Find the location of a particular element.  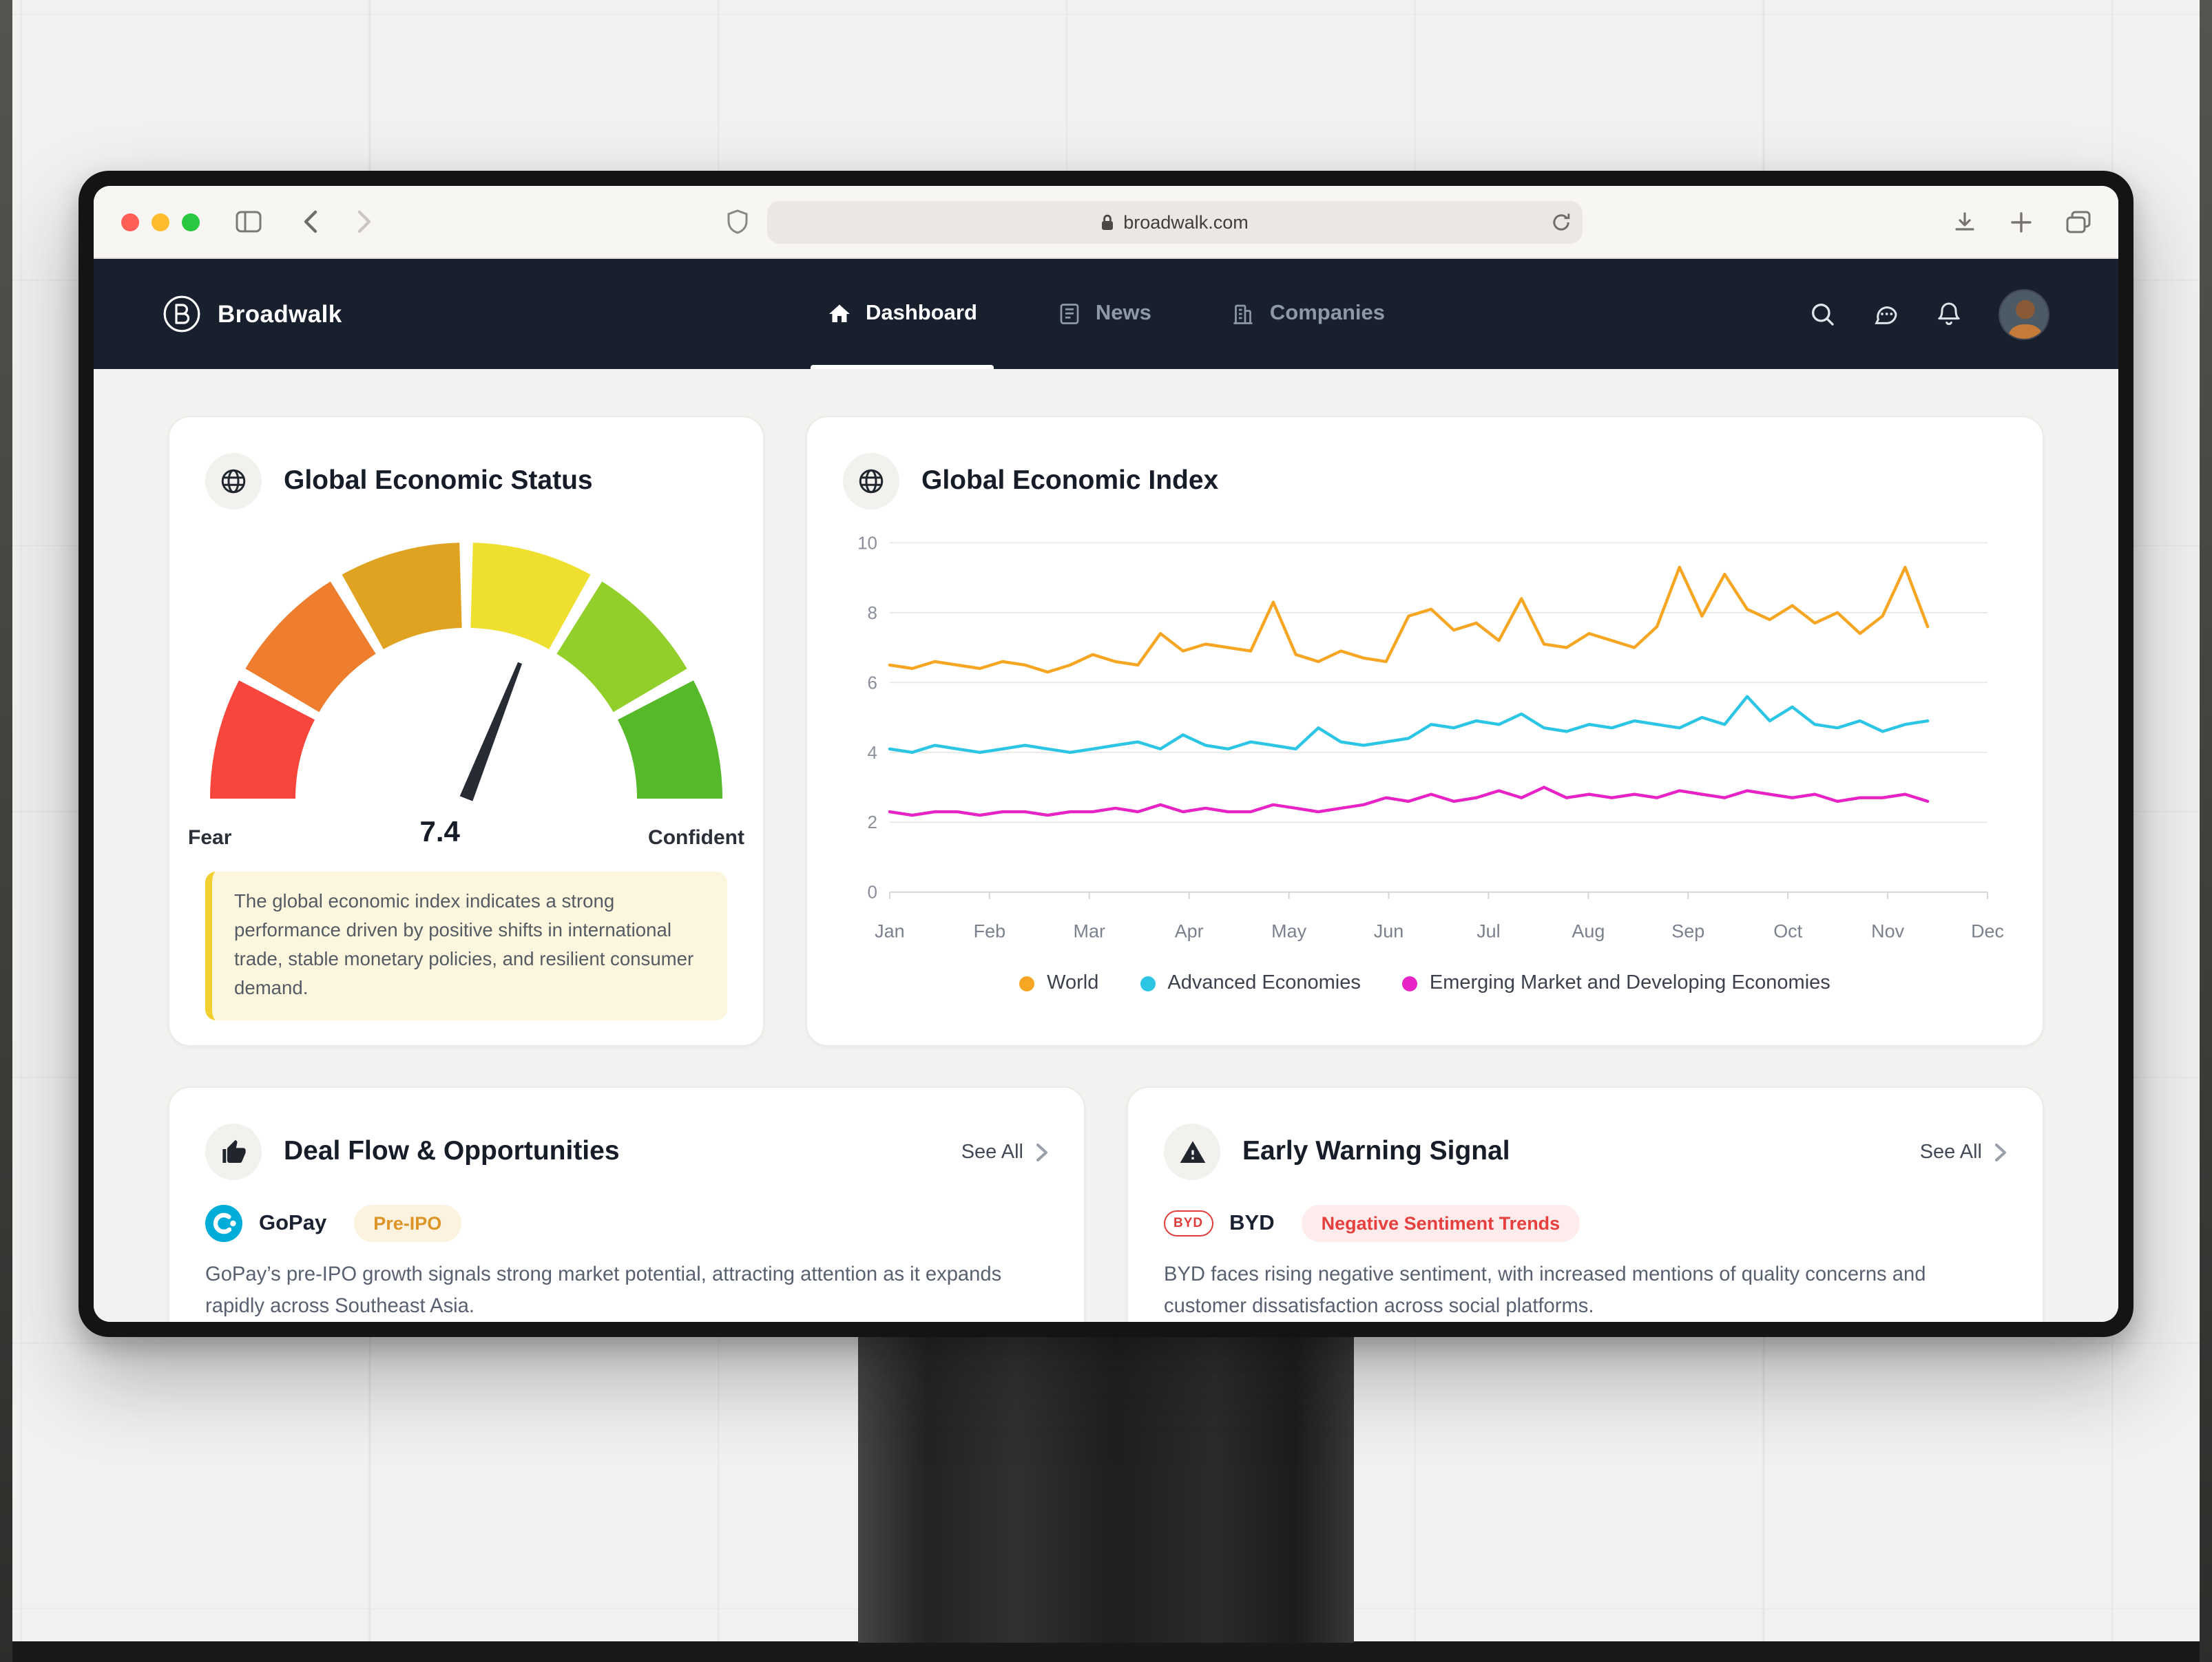

brand-logo is located at coordinates (182, 314).